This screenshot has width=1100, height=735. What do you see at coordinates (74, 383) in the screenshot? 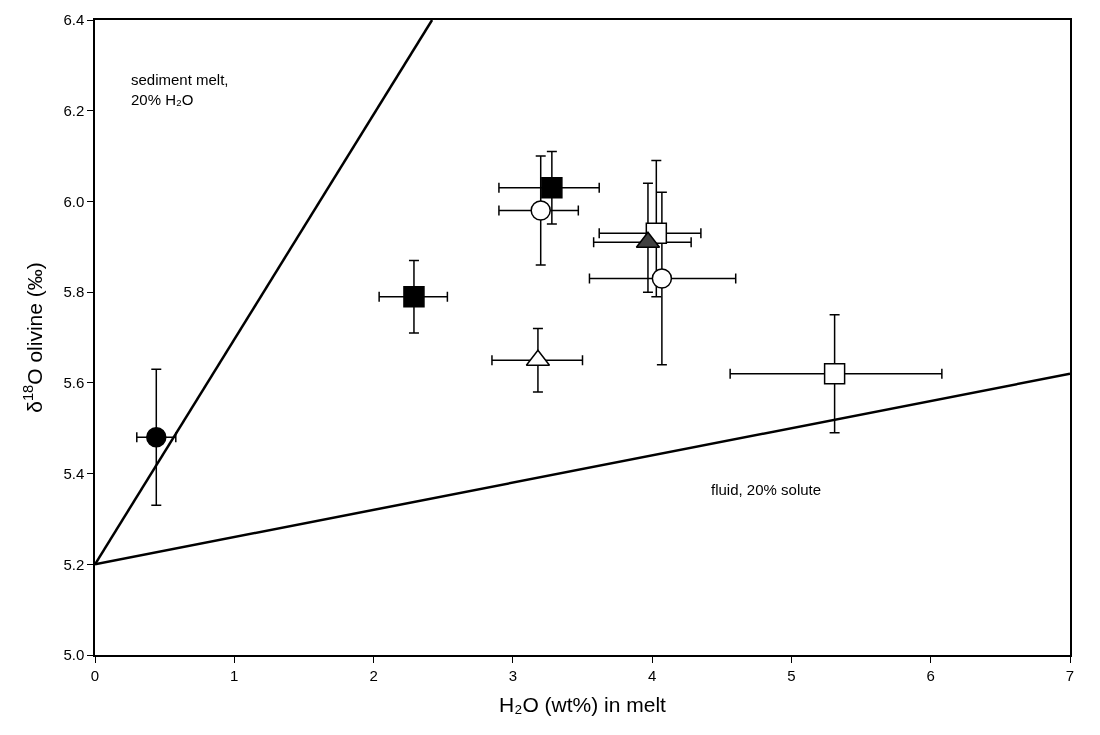
I see `y-tick-label: 5.6` at bounding box center [74, 383].